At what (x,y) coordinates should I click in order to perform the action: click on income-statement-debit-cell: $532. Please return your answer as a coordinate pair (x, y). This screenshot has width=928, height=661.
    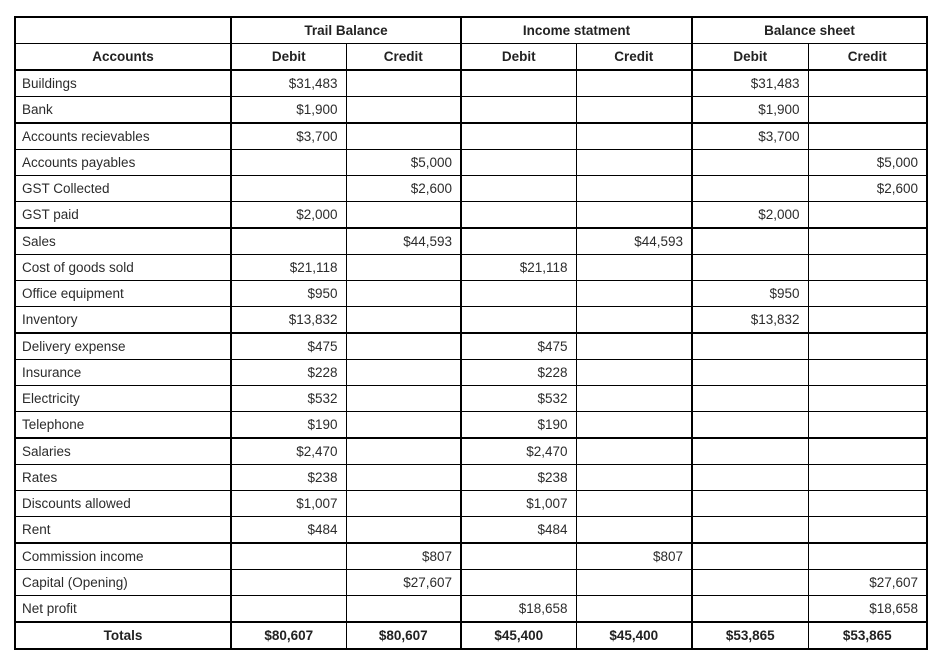
    Looking at the image, I should click on (518, 398).